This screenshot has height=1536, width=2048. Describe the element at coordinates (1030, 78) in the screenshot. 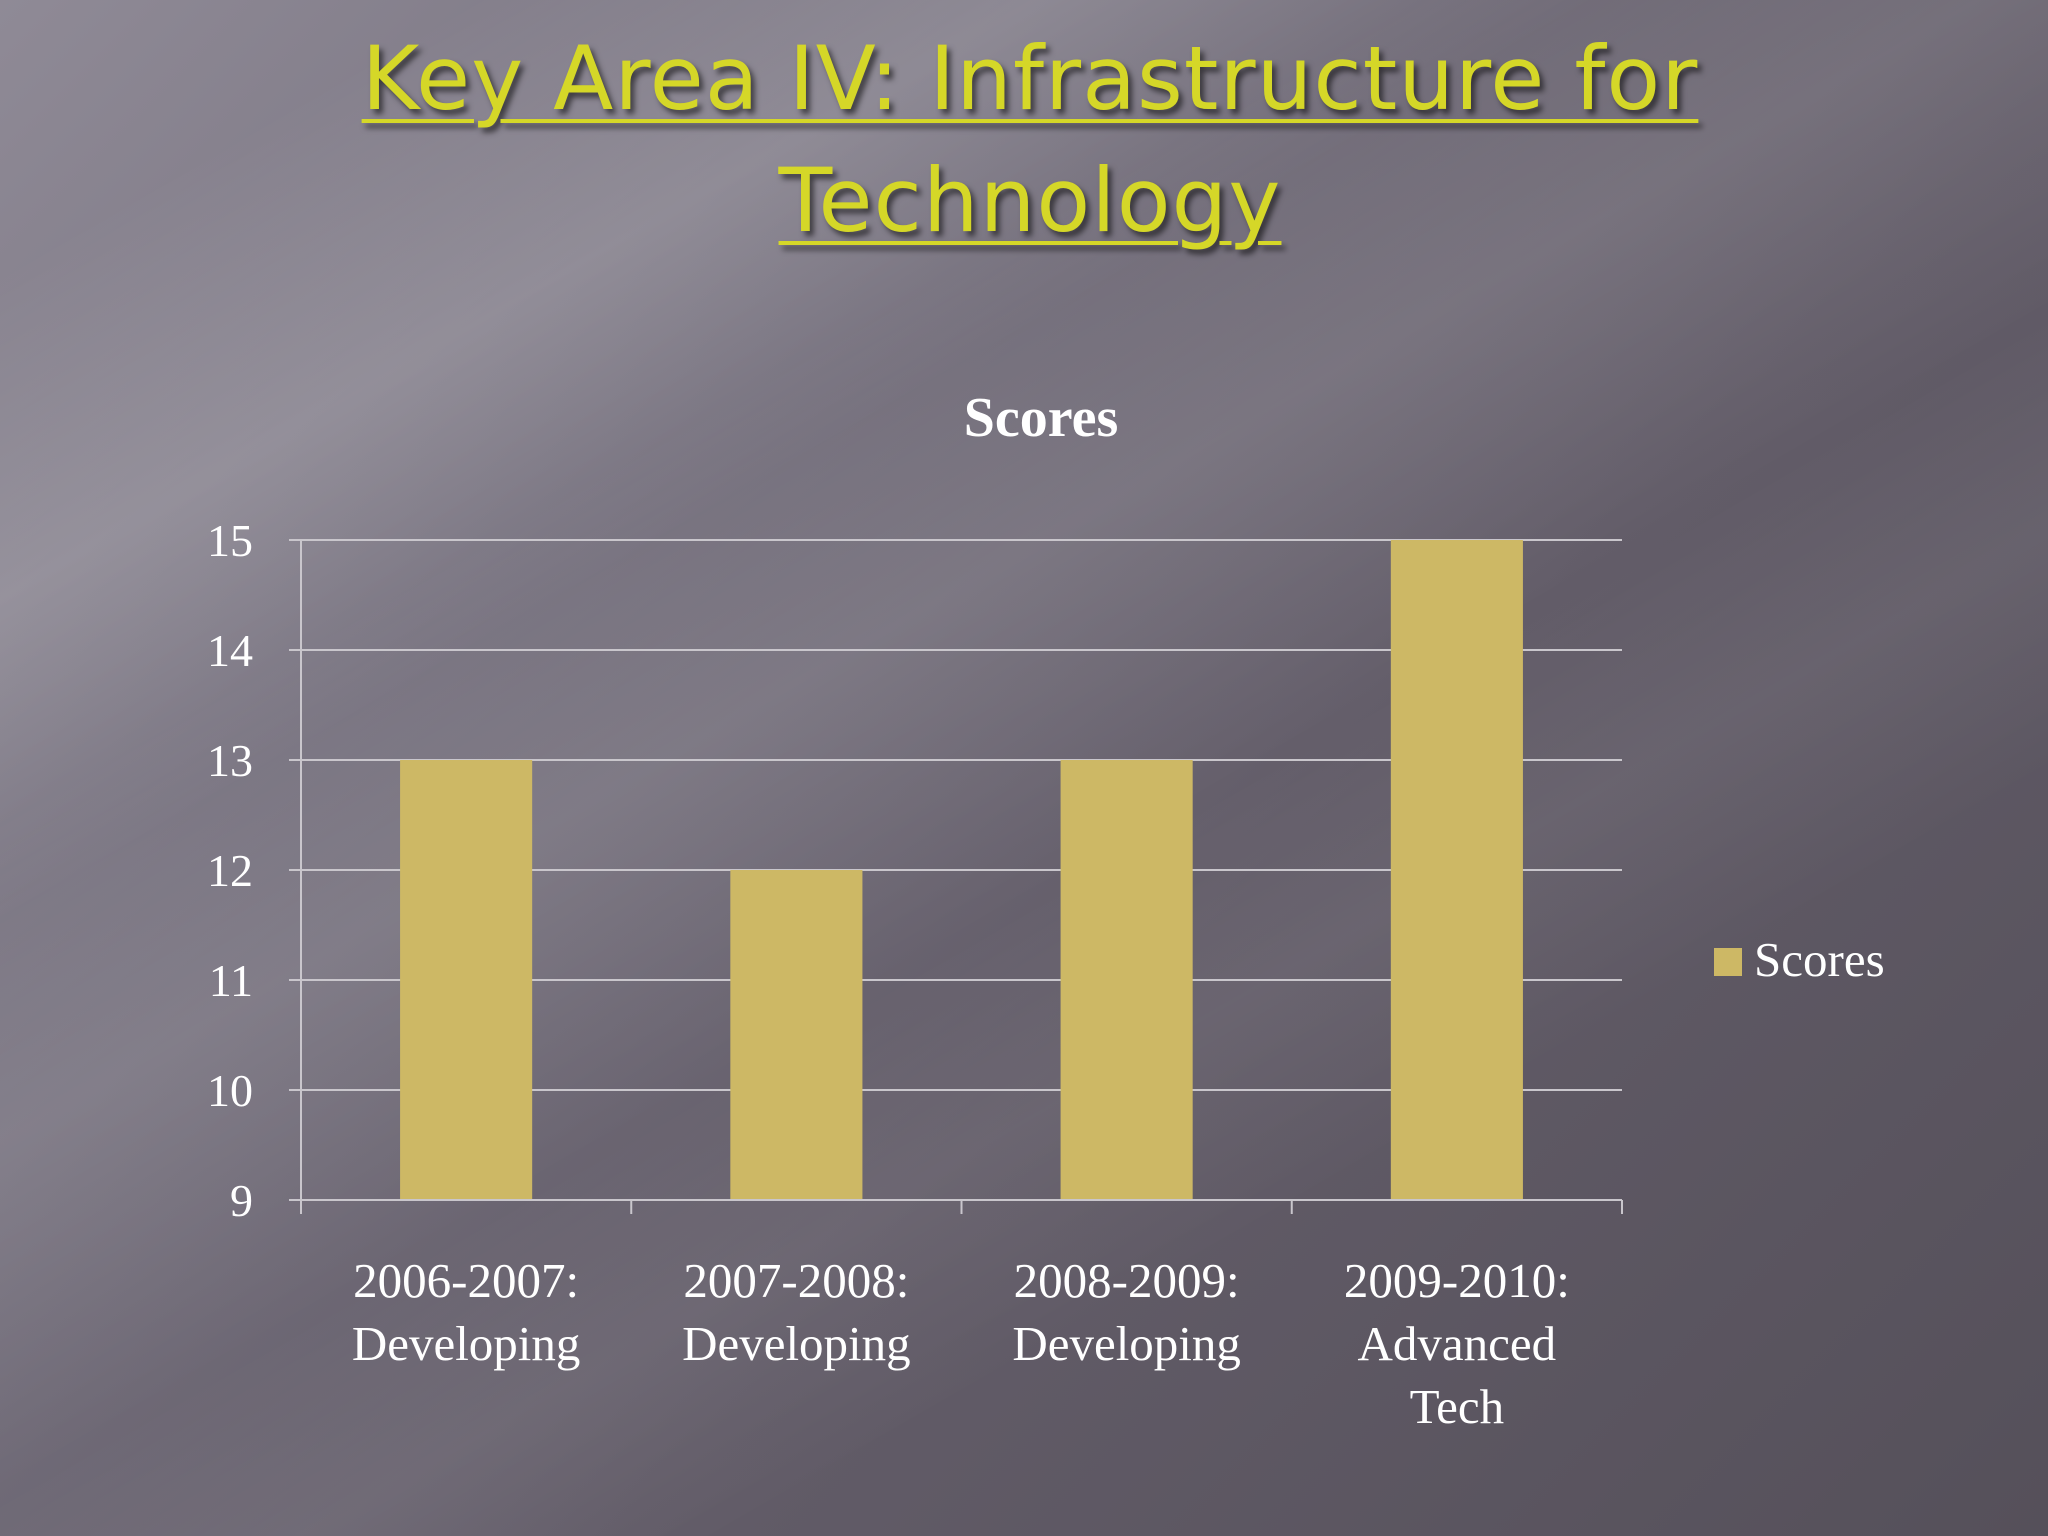

I see `slide-title-line1: Key Area IV: Infrastructure for` at that location.